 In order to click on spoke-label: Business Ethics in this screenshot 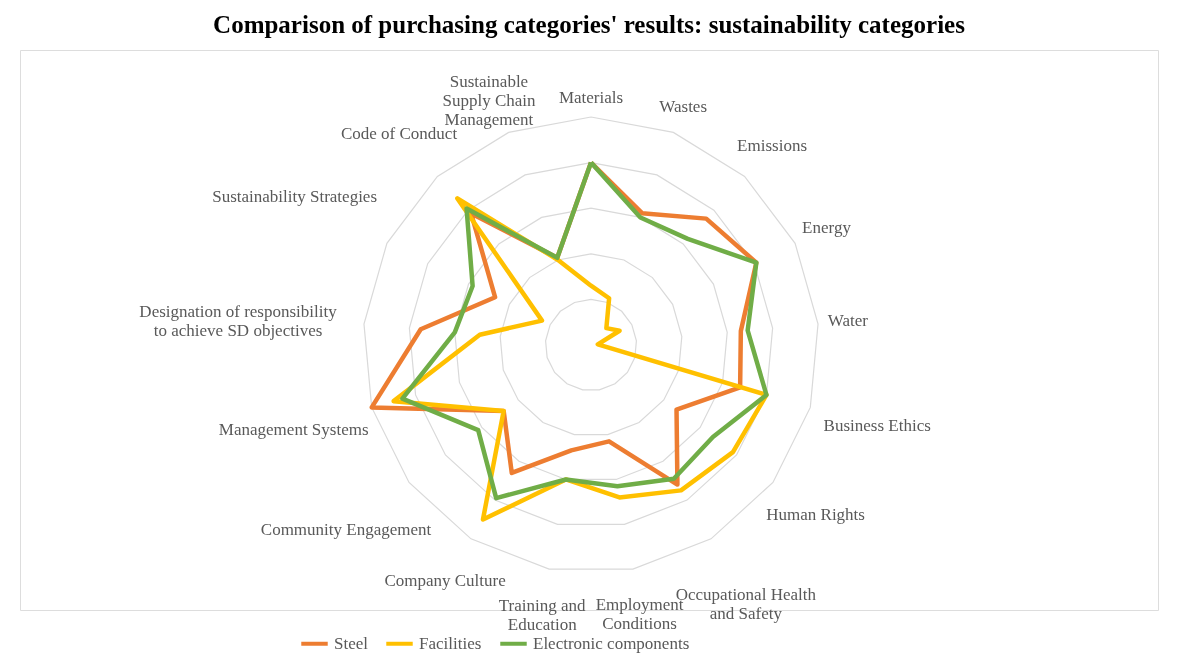, I will do `click(877, 426)`.